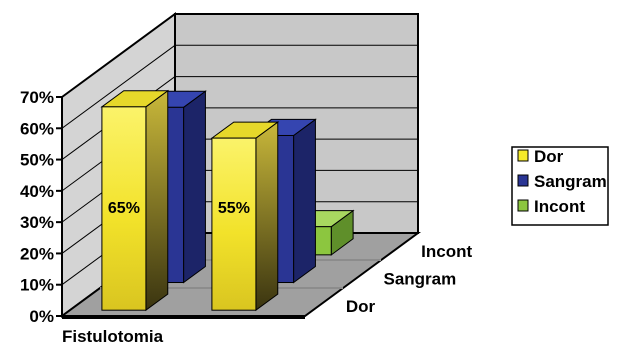 This screenshot has height=352, width=625. Describe the element at coordinates (420, 278) in the screenshot. I see `depth-label: Sangram` at that location.